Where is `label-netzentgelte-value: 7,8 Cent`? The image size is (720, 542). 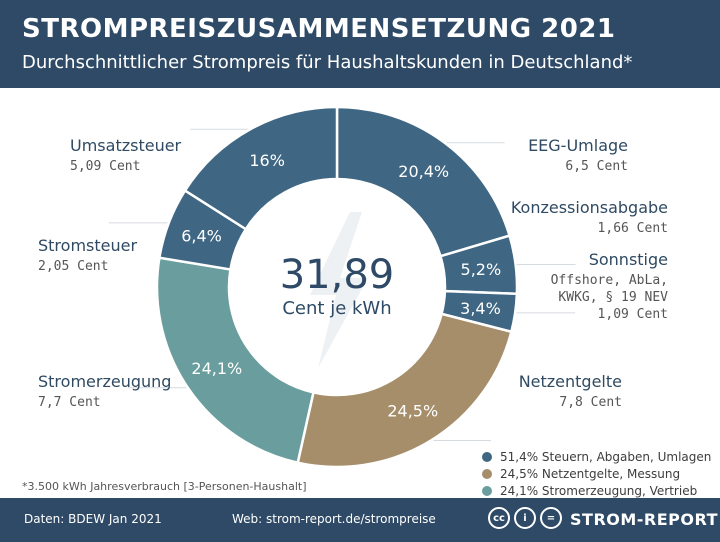 label-netzentgelte-value: 7,8 Cent is located at coordinates (590, 402).